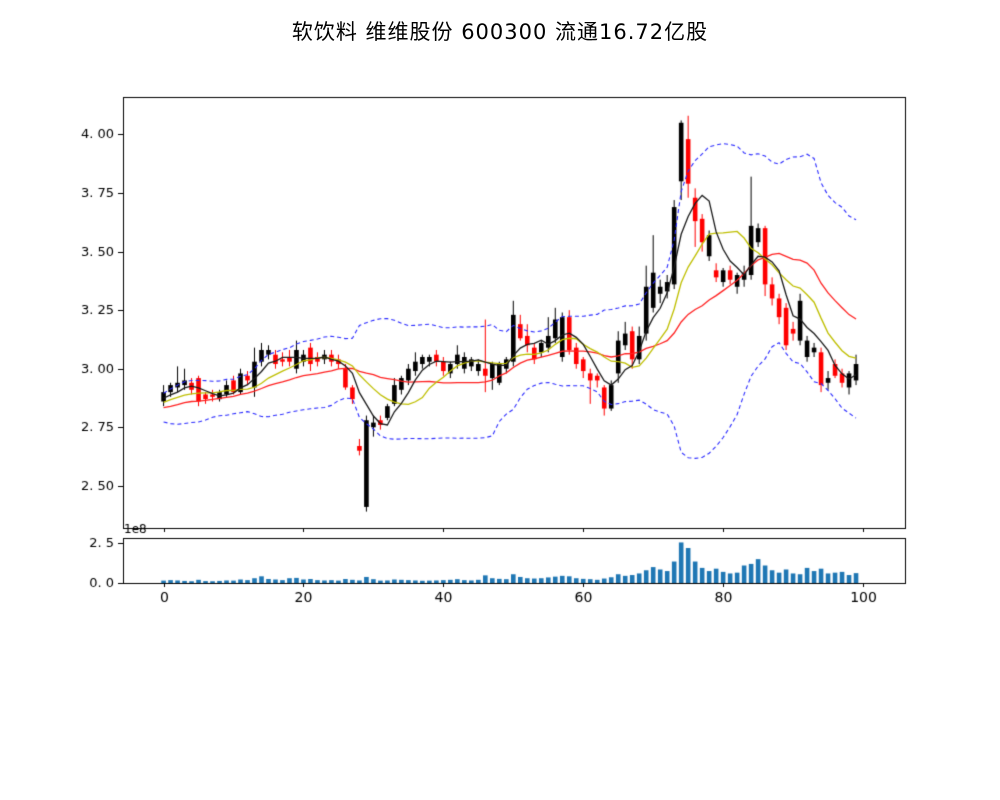  Describe the element at coordinates (500, 32) in the screenshot. I see `chart-title: 软饮料 维维股份 600300 流通16.72亿股` at that location.